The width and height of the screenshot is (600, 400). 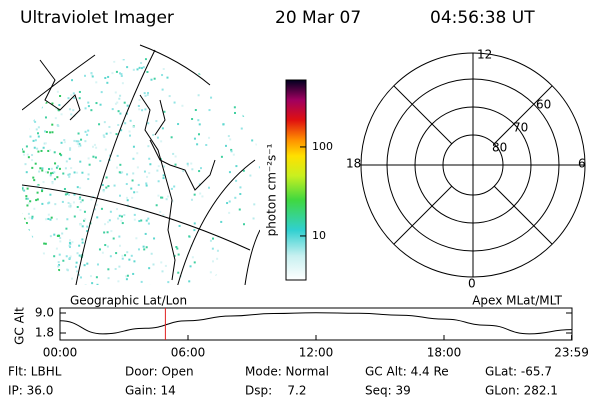 What do you see at coordinates (60, 353) in the screenshot?
I see `x-tick-label: 00:00` at bounding box center [60, 353].